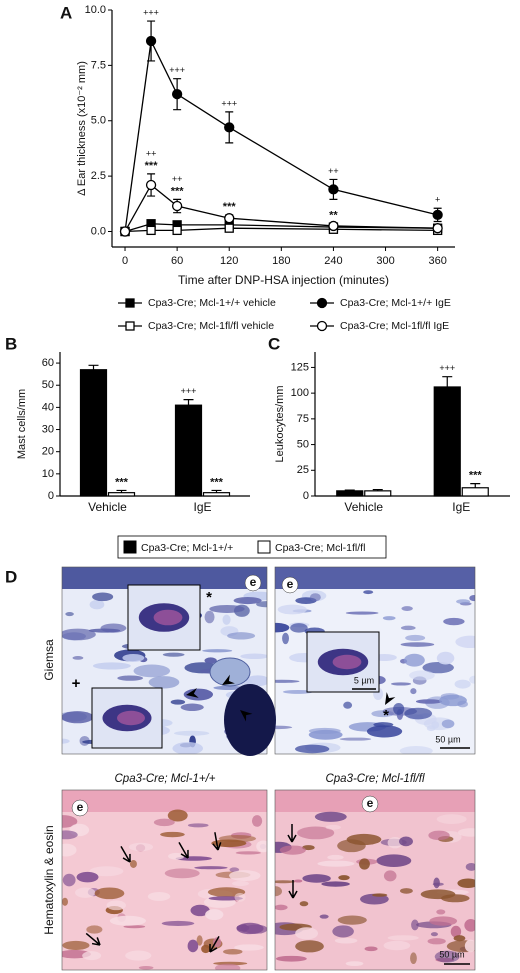 The height and width of the screenshot is (973, 520). What do you see at coordinates (364, 680) in the screenshot?
I see `scale-bar-label: 5 µm` at bounding box center [364, 680].